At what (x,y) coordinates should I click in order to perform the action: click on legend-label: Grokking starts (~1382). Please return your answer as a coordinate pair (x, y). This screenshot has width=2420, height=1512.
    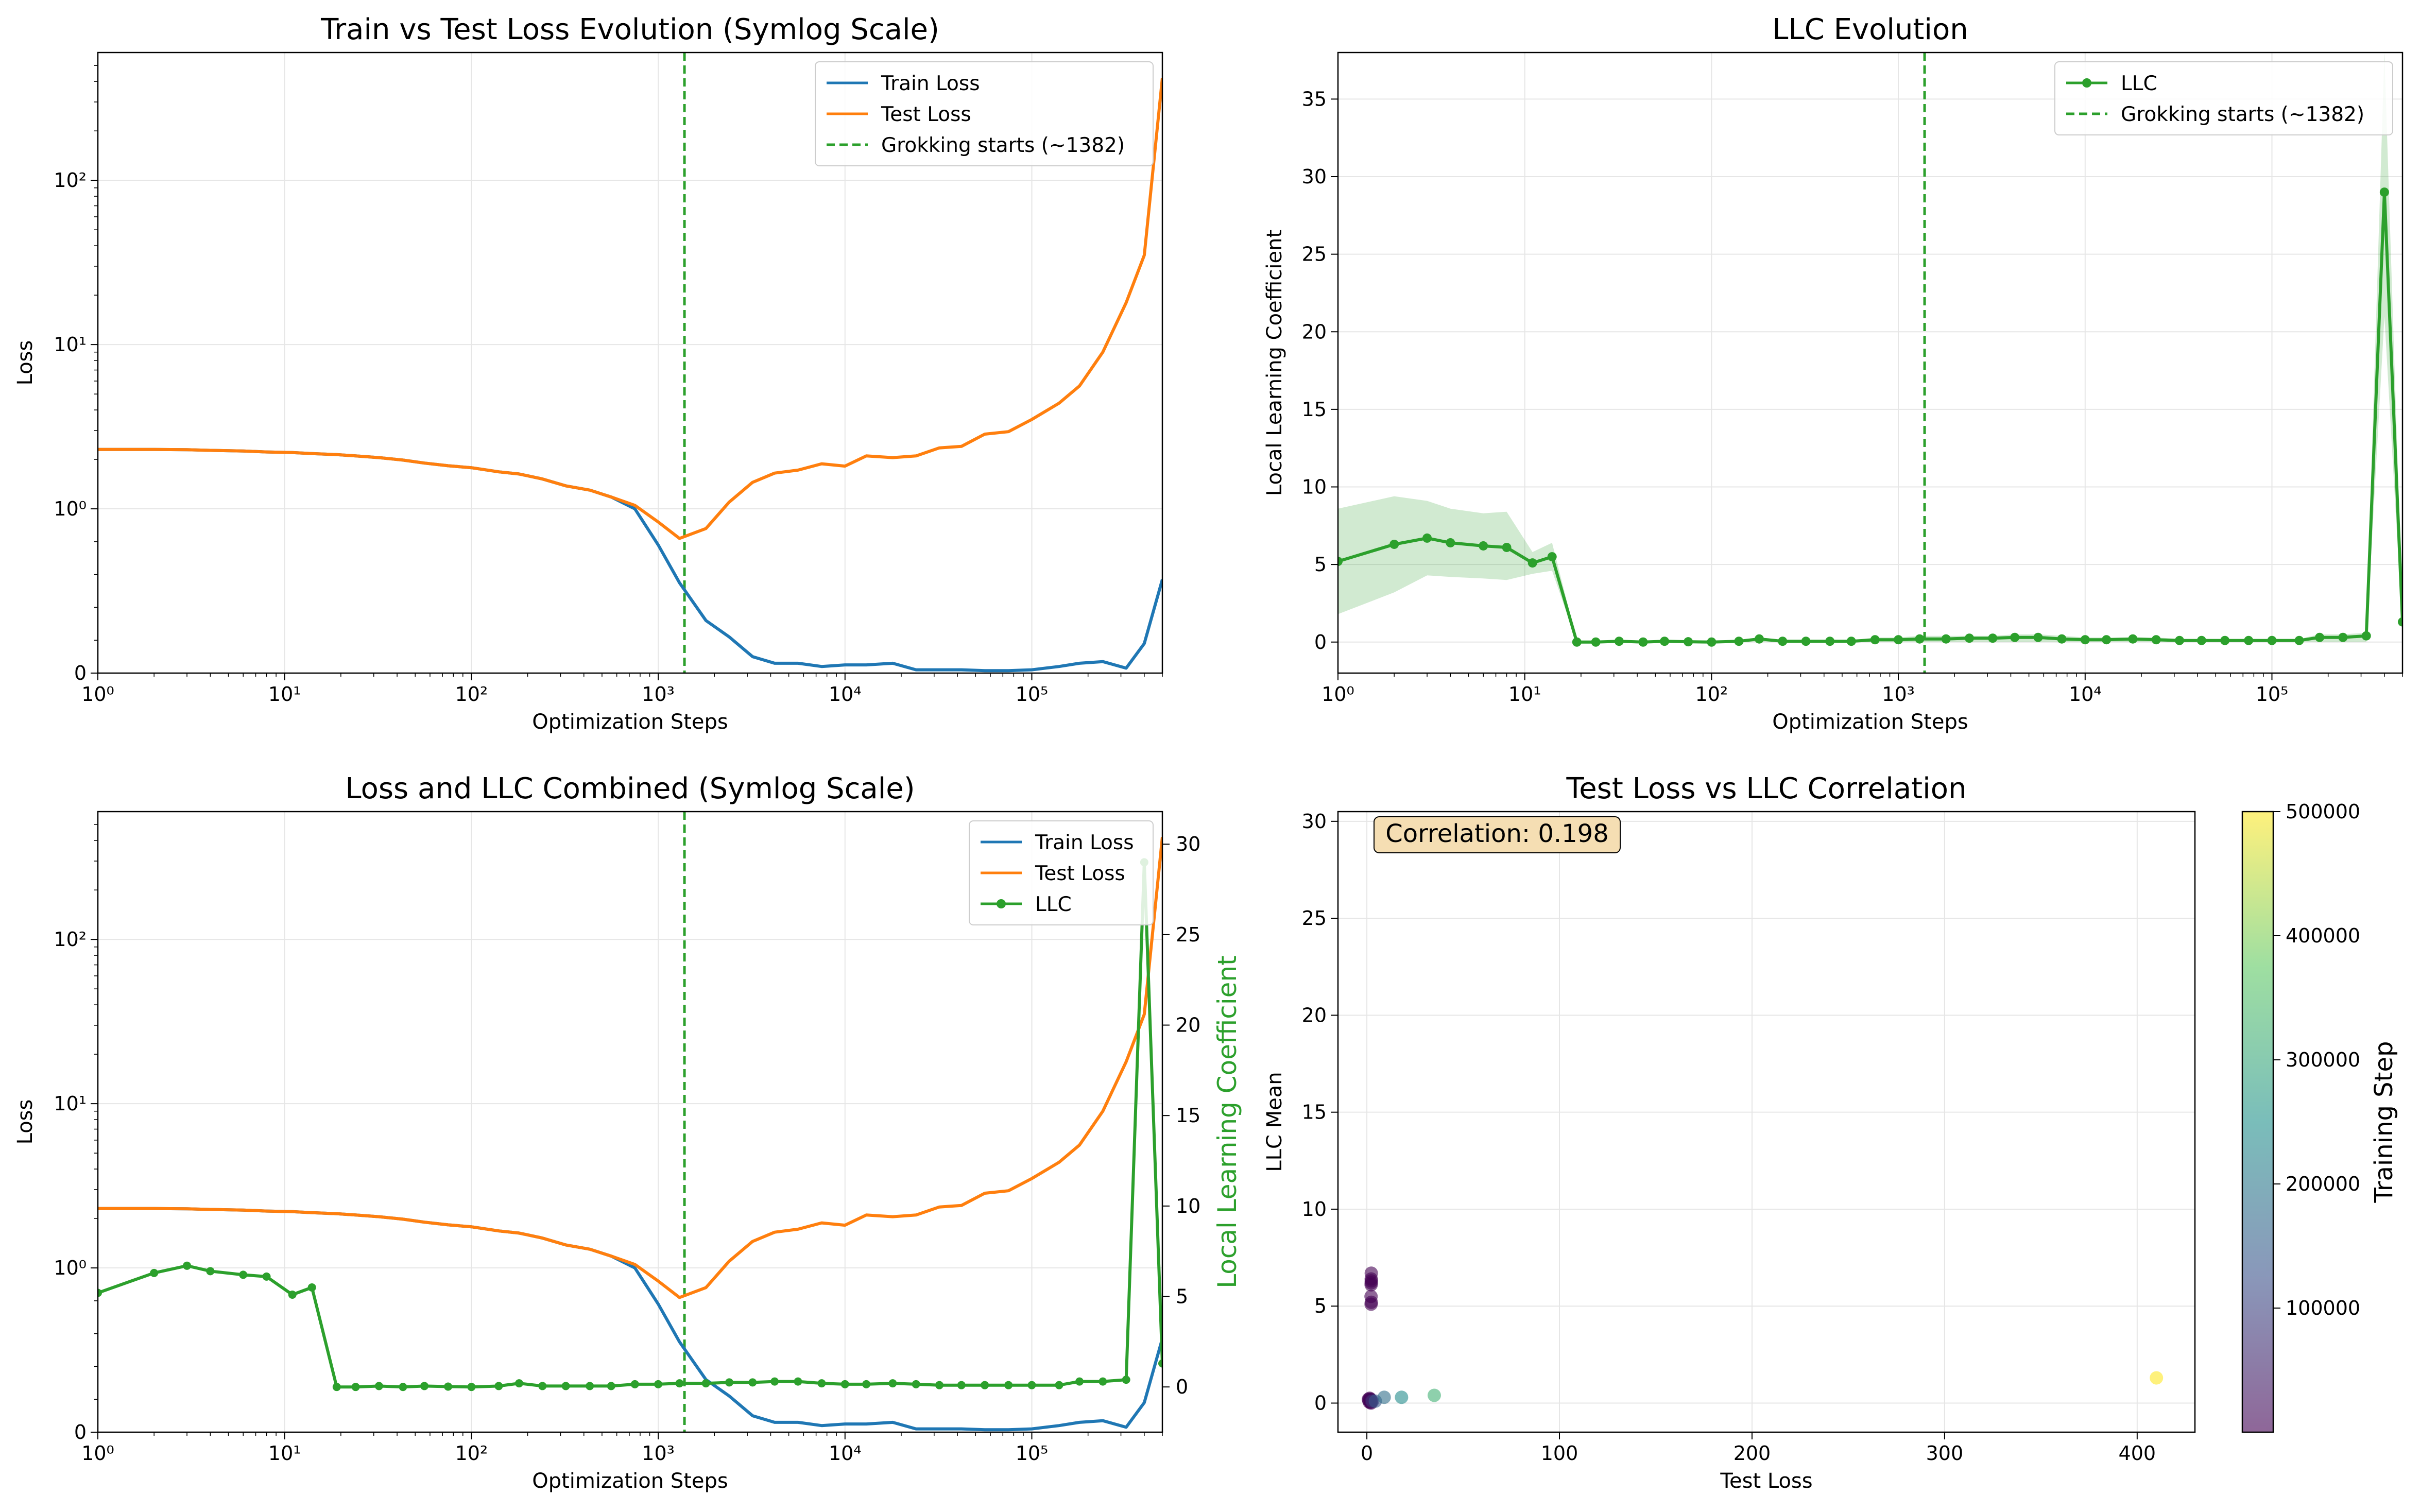
    Looking at the image, I should click on (1003, 145).